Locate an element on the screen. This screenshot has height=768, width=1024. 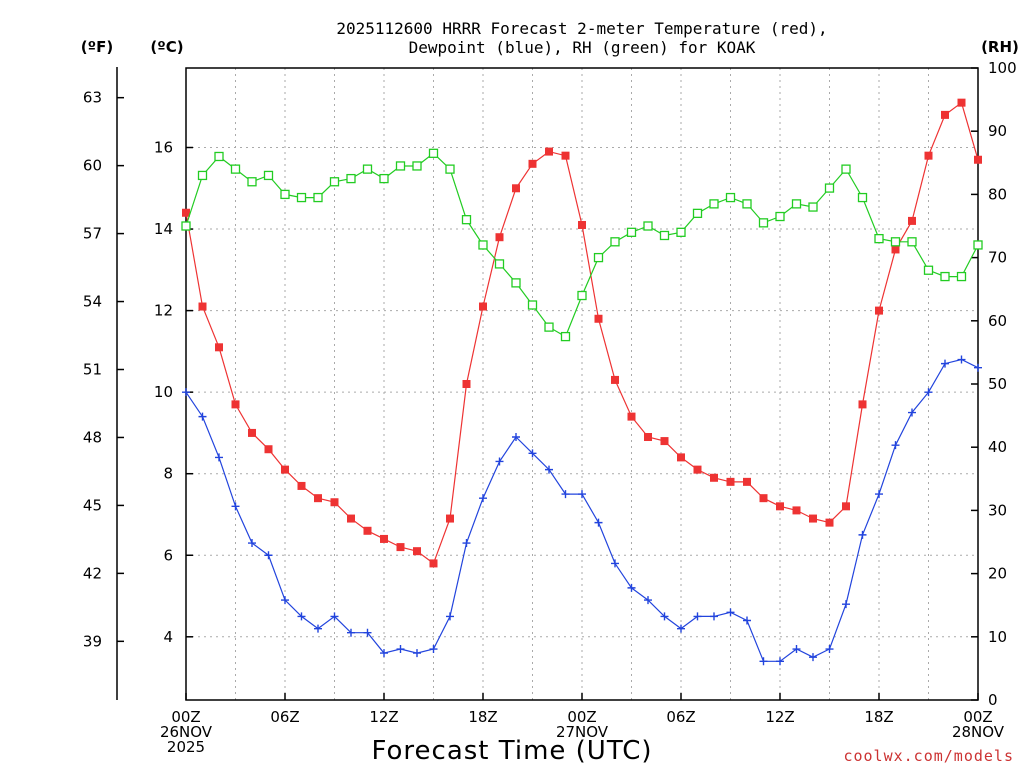
x-tick-label: 28NOV is located at coordinates (978, 732).